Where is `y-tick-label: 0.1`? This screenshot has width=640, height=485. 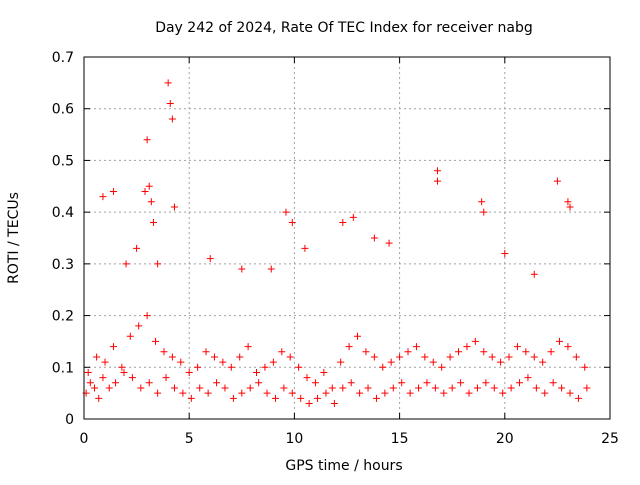 y-tick-label: 0.1 is located at coordinates (63, 368).